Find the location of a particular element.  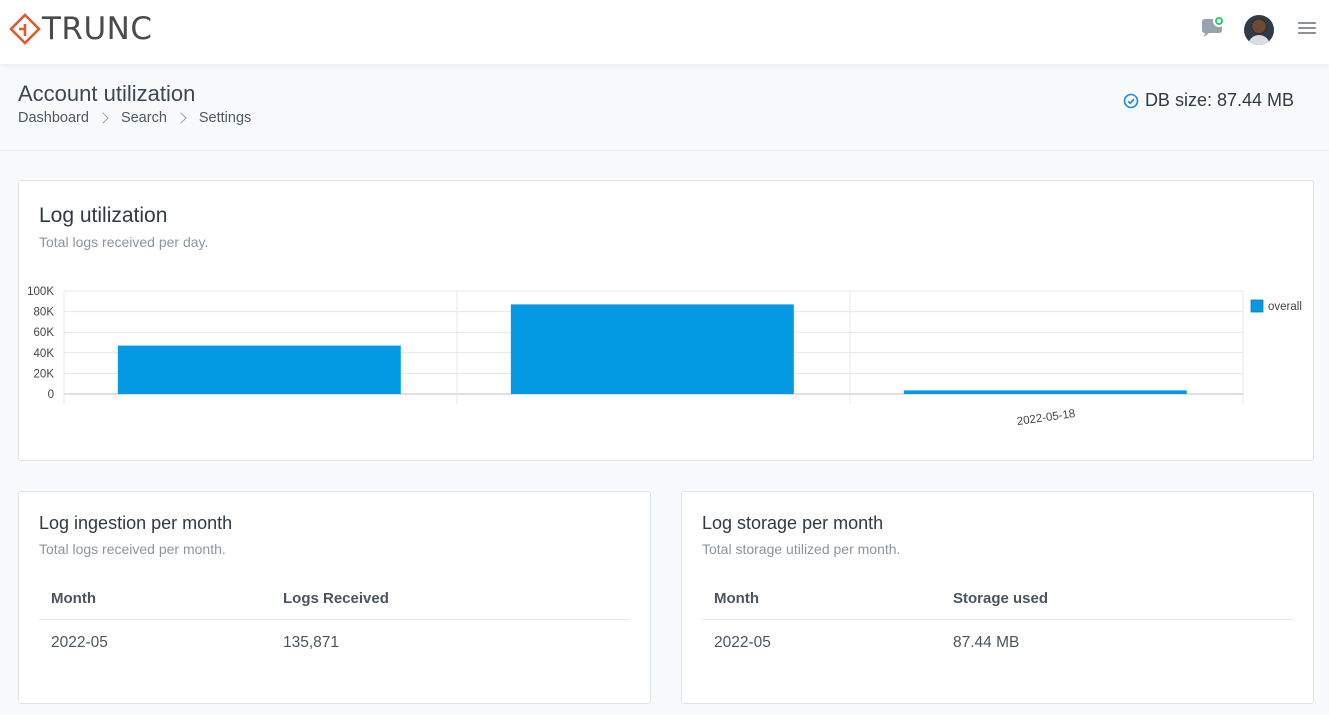

cell-storage-used: 87.44 MB is located at coordinates (986, 642).